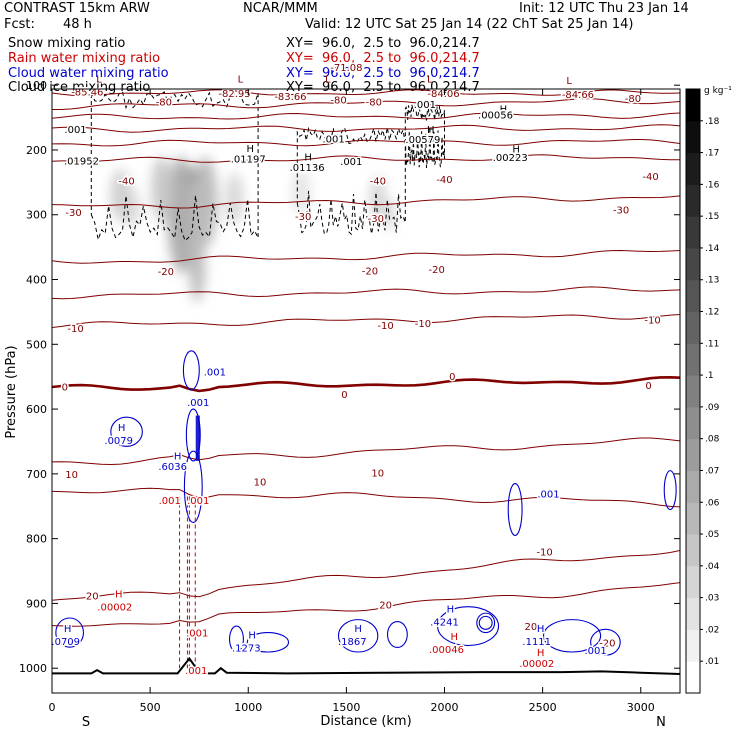 Image resolution: width=740 pixels, height=740 pixels. I want to click on colorbar-tick-label: .09, so click(712, 408).